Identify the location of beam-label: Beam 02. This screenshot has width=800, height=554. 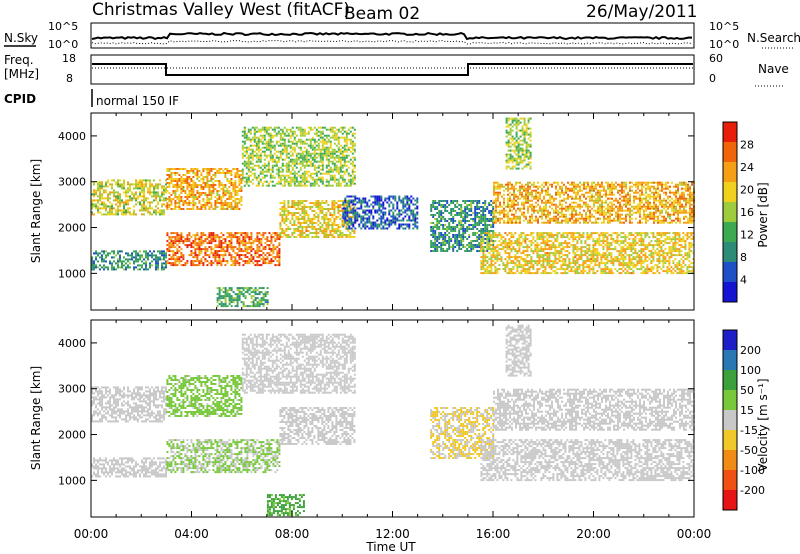
(382, 14).